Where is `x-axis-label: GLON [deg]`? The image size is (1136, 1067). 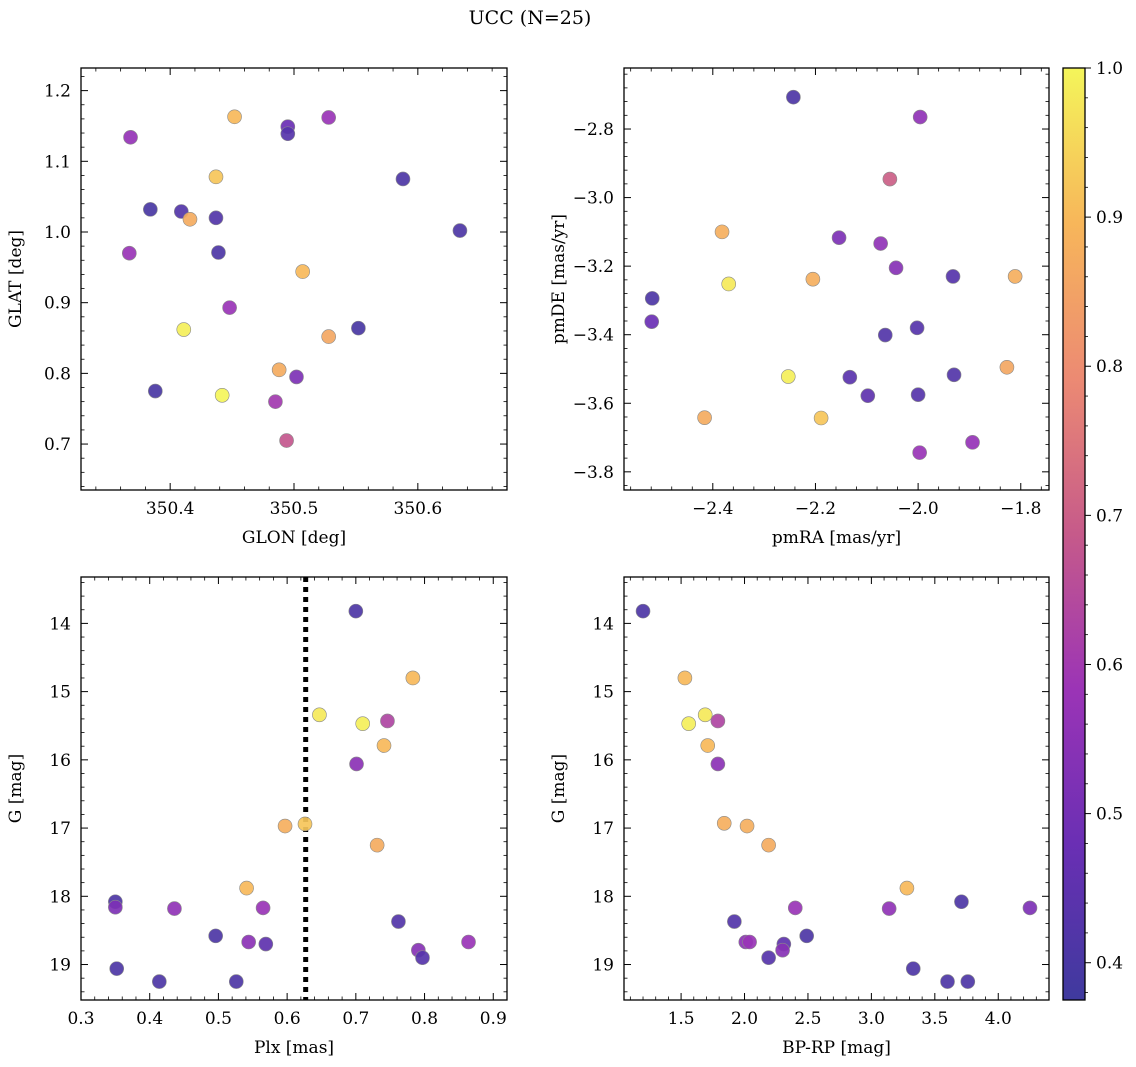 x-axis-label: GLON [deg] is located at coordinates (294, 538).